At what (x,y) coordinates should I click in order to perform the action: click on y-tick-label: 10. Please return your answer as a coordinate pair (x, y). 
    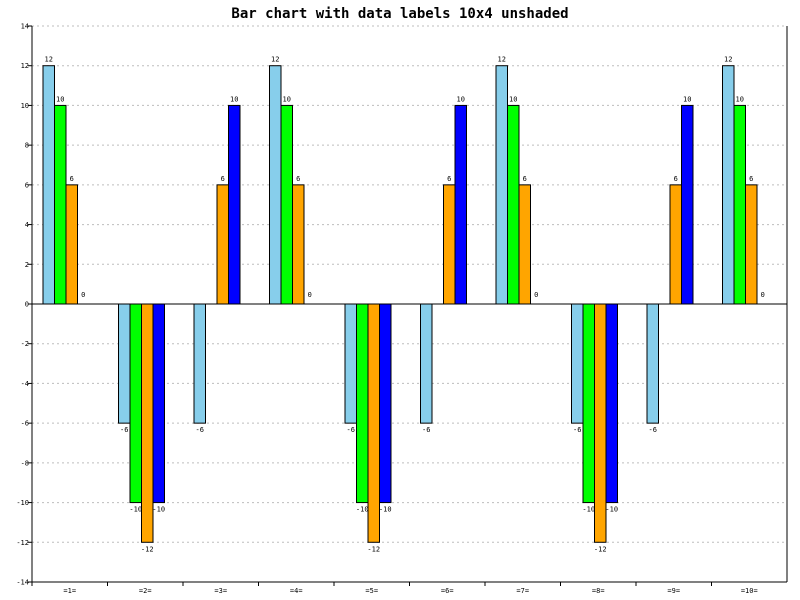
    Looking at the image, I should click on (25, 106).